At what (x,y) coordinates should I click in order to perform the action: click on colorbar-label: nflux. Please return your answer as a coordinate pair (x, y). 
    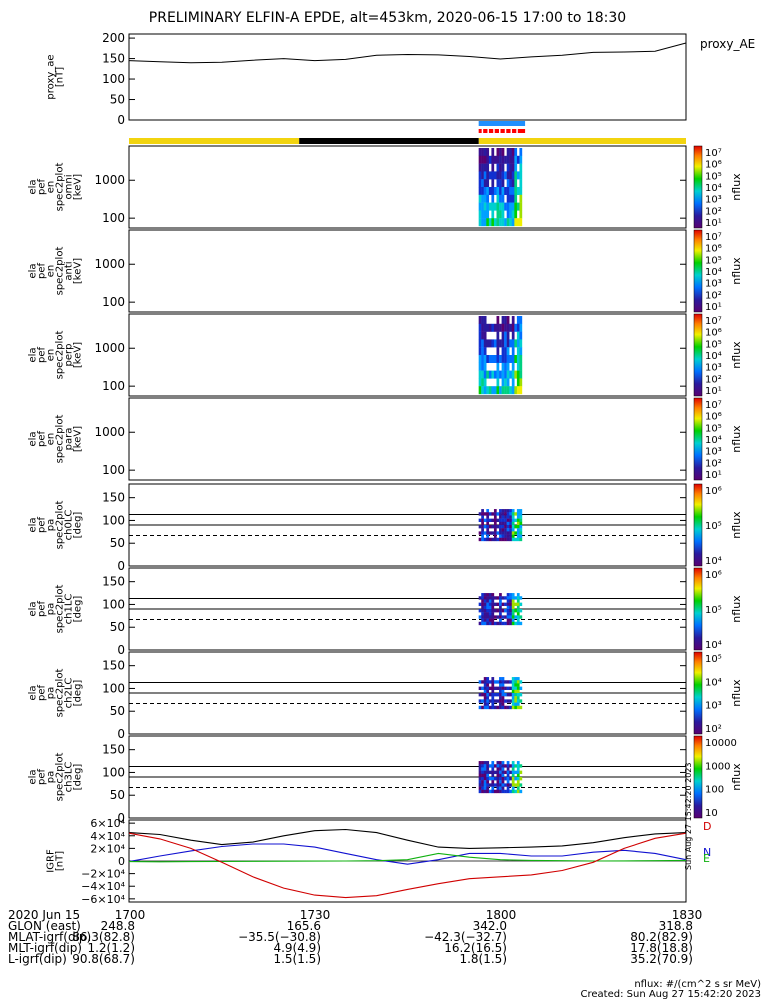
    Looking at the image, I should click on (736, 609).